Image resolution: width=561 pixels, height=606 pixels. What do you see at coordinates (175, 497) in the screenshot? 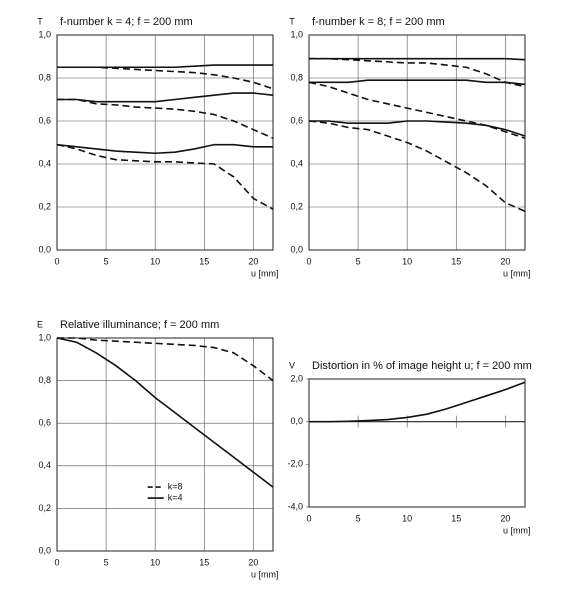
I see `legend-label: k=4` at bounding box center [175, 497].